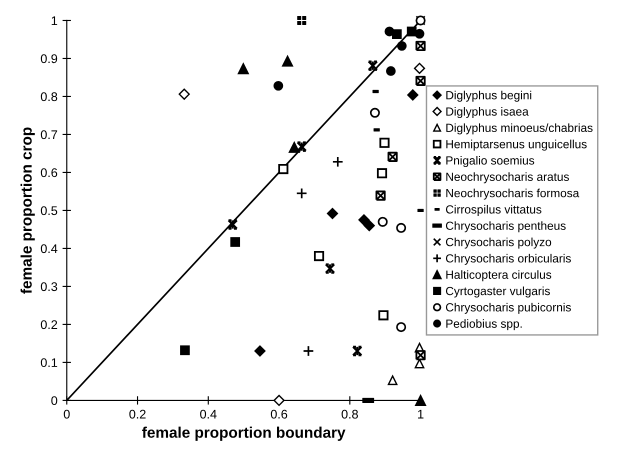  What do you see at coordinates (49, 211) in the screenshot?
I see `y-tick-label: 0.5` at bounding box center [49, 211].